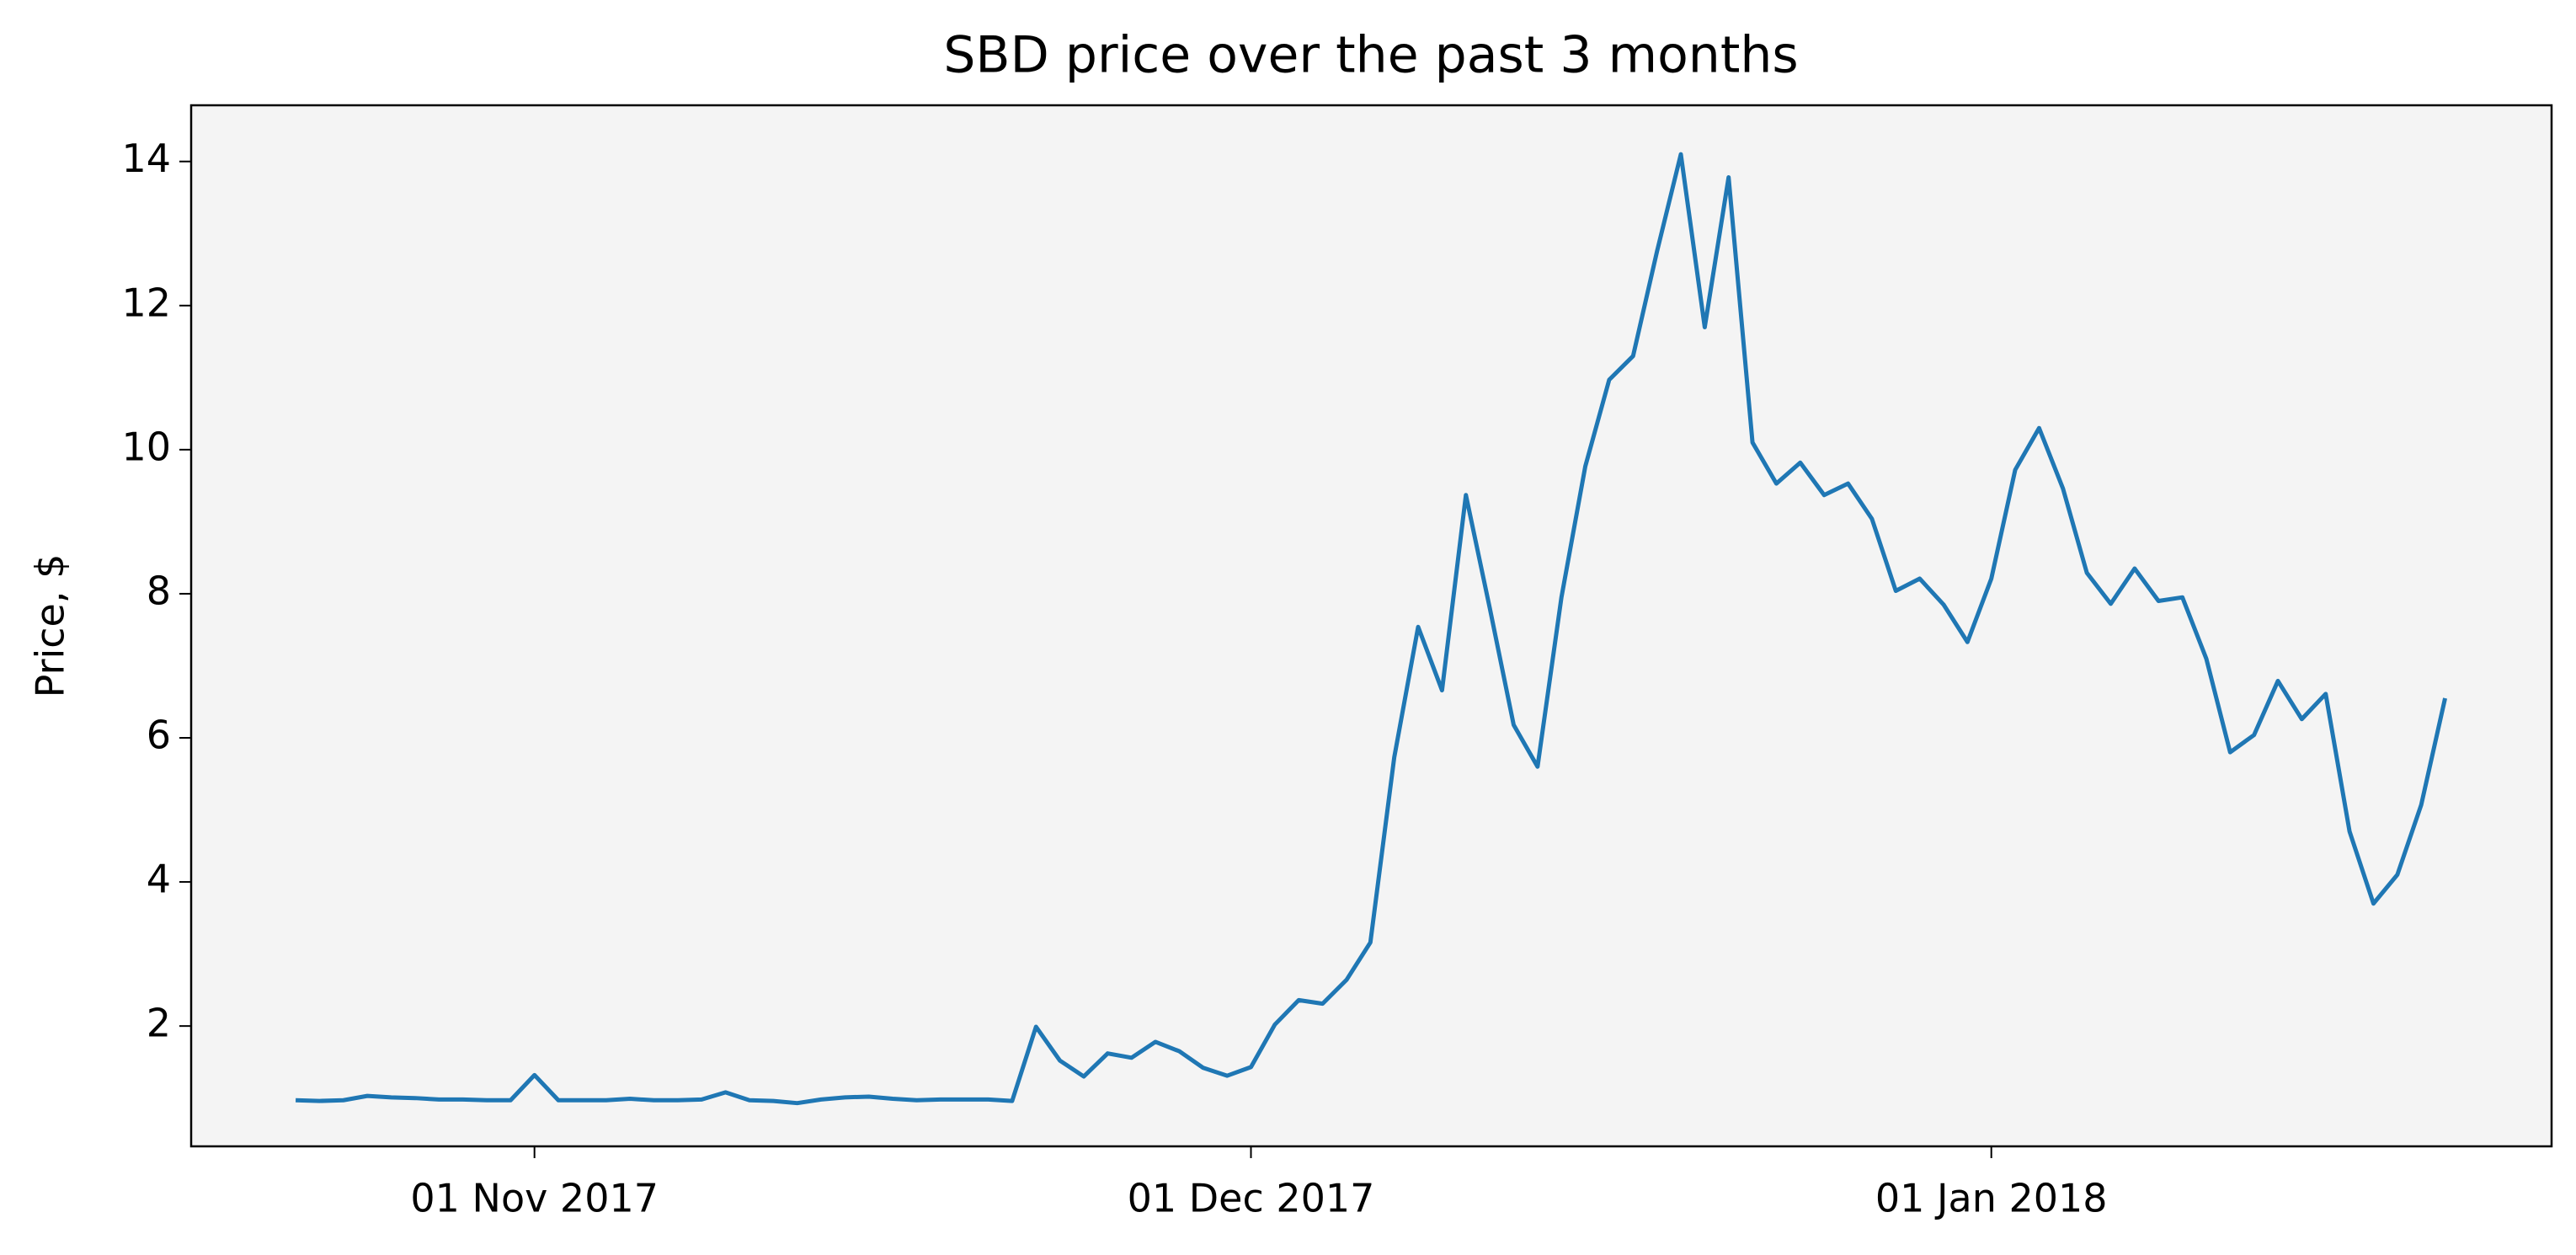  I want to click on x-tick-label: 01 Jan 2018, so click(1991, 1198).